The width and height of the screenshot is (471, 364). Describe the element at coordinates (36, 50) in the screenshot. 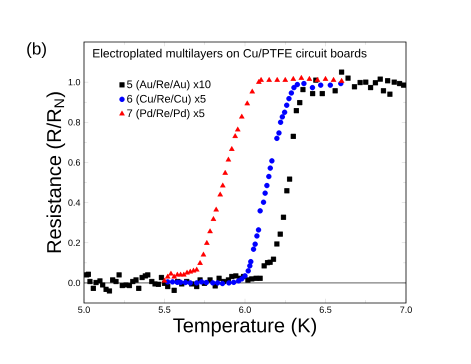

I see `text: (b)` at that location.